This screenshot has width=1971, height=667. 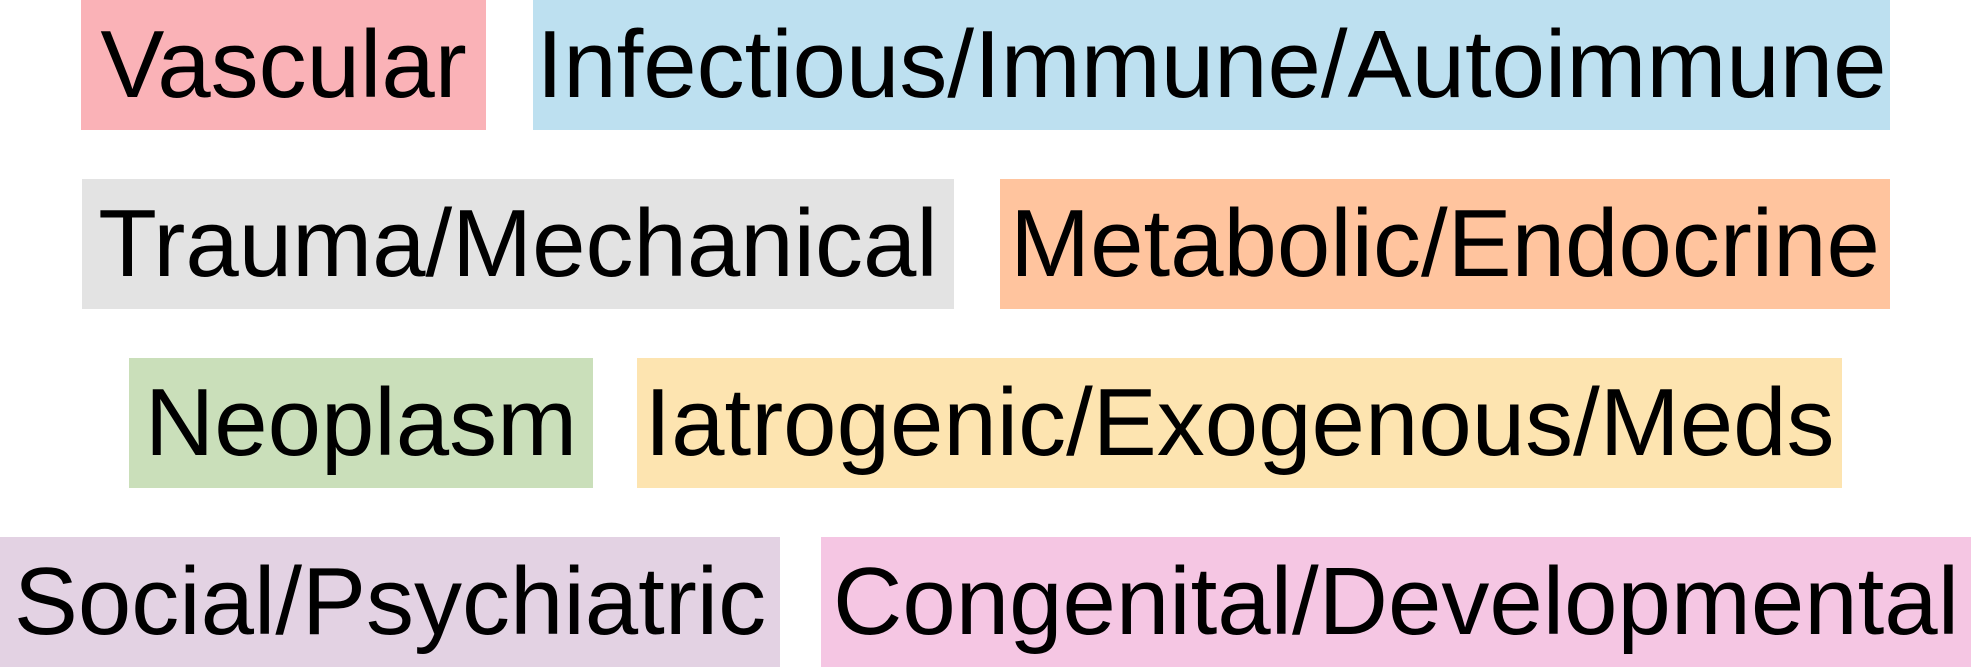 What do you see at coordinates (361, 423) in the screenshot?
I see `category-neoplasm: Neoplasm` at bounding box center [361, 423].